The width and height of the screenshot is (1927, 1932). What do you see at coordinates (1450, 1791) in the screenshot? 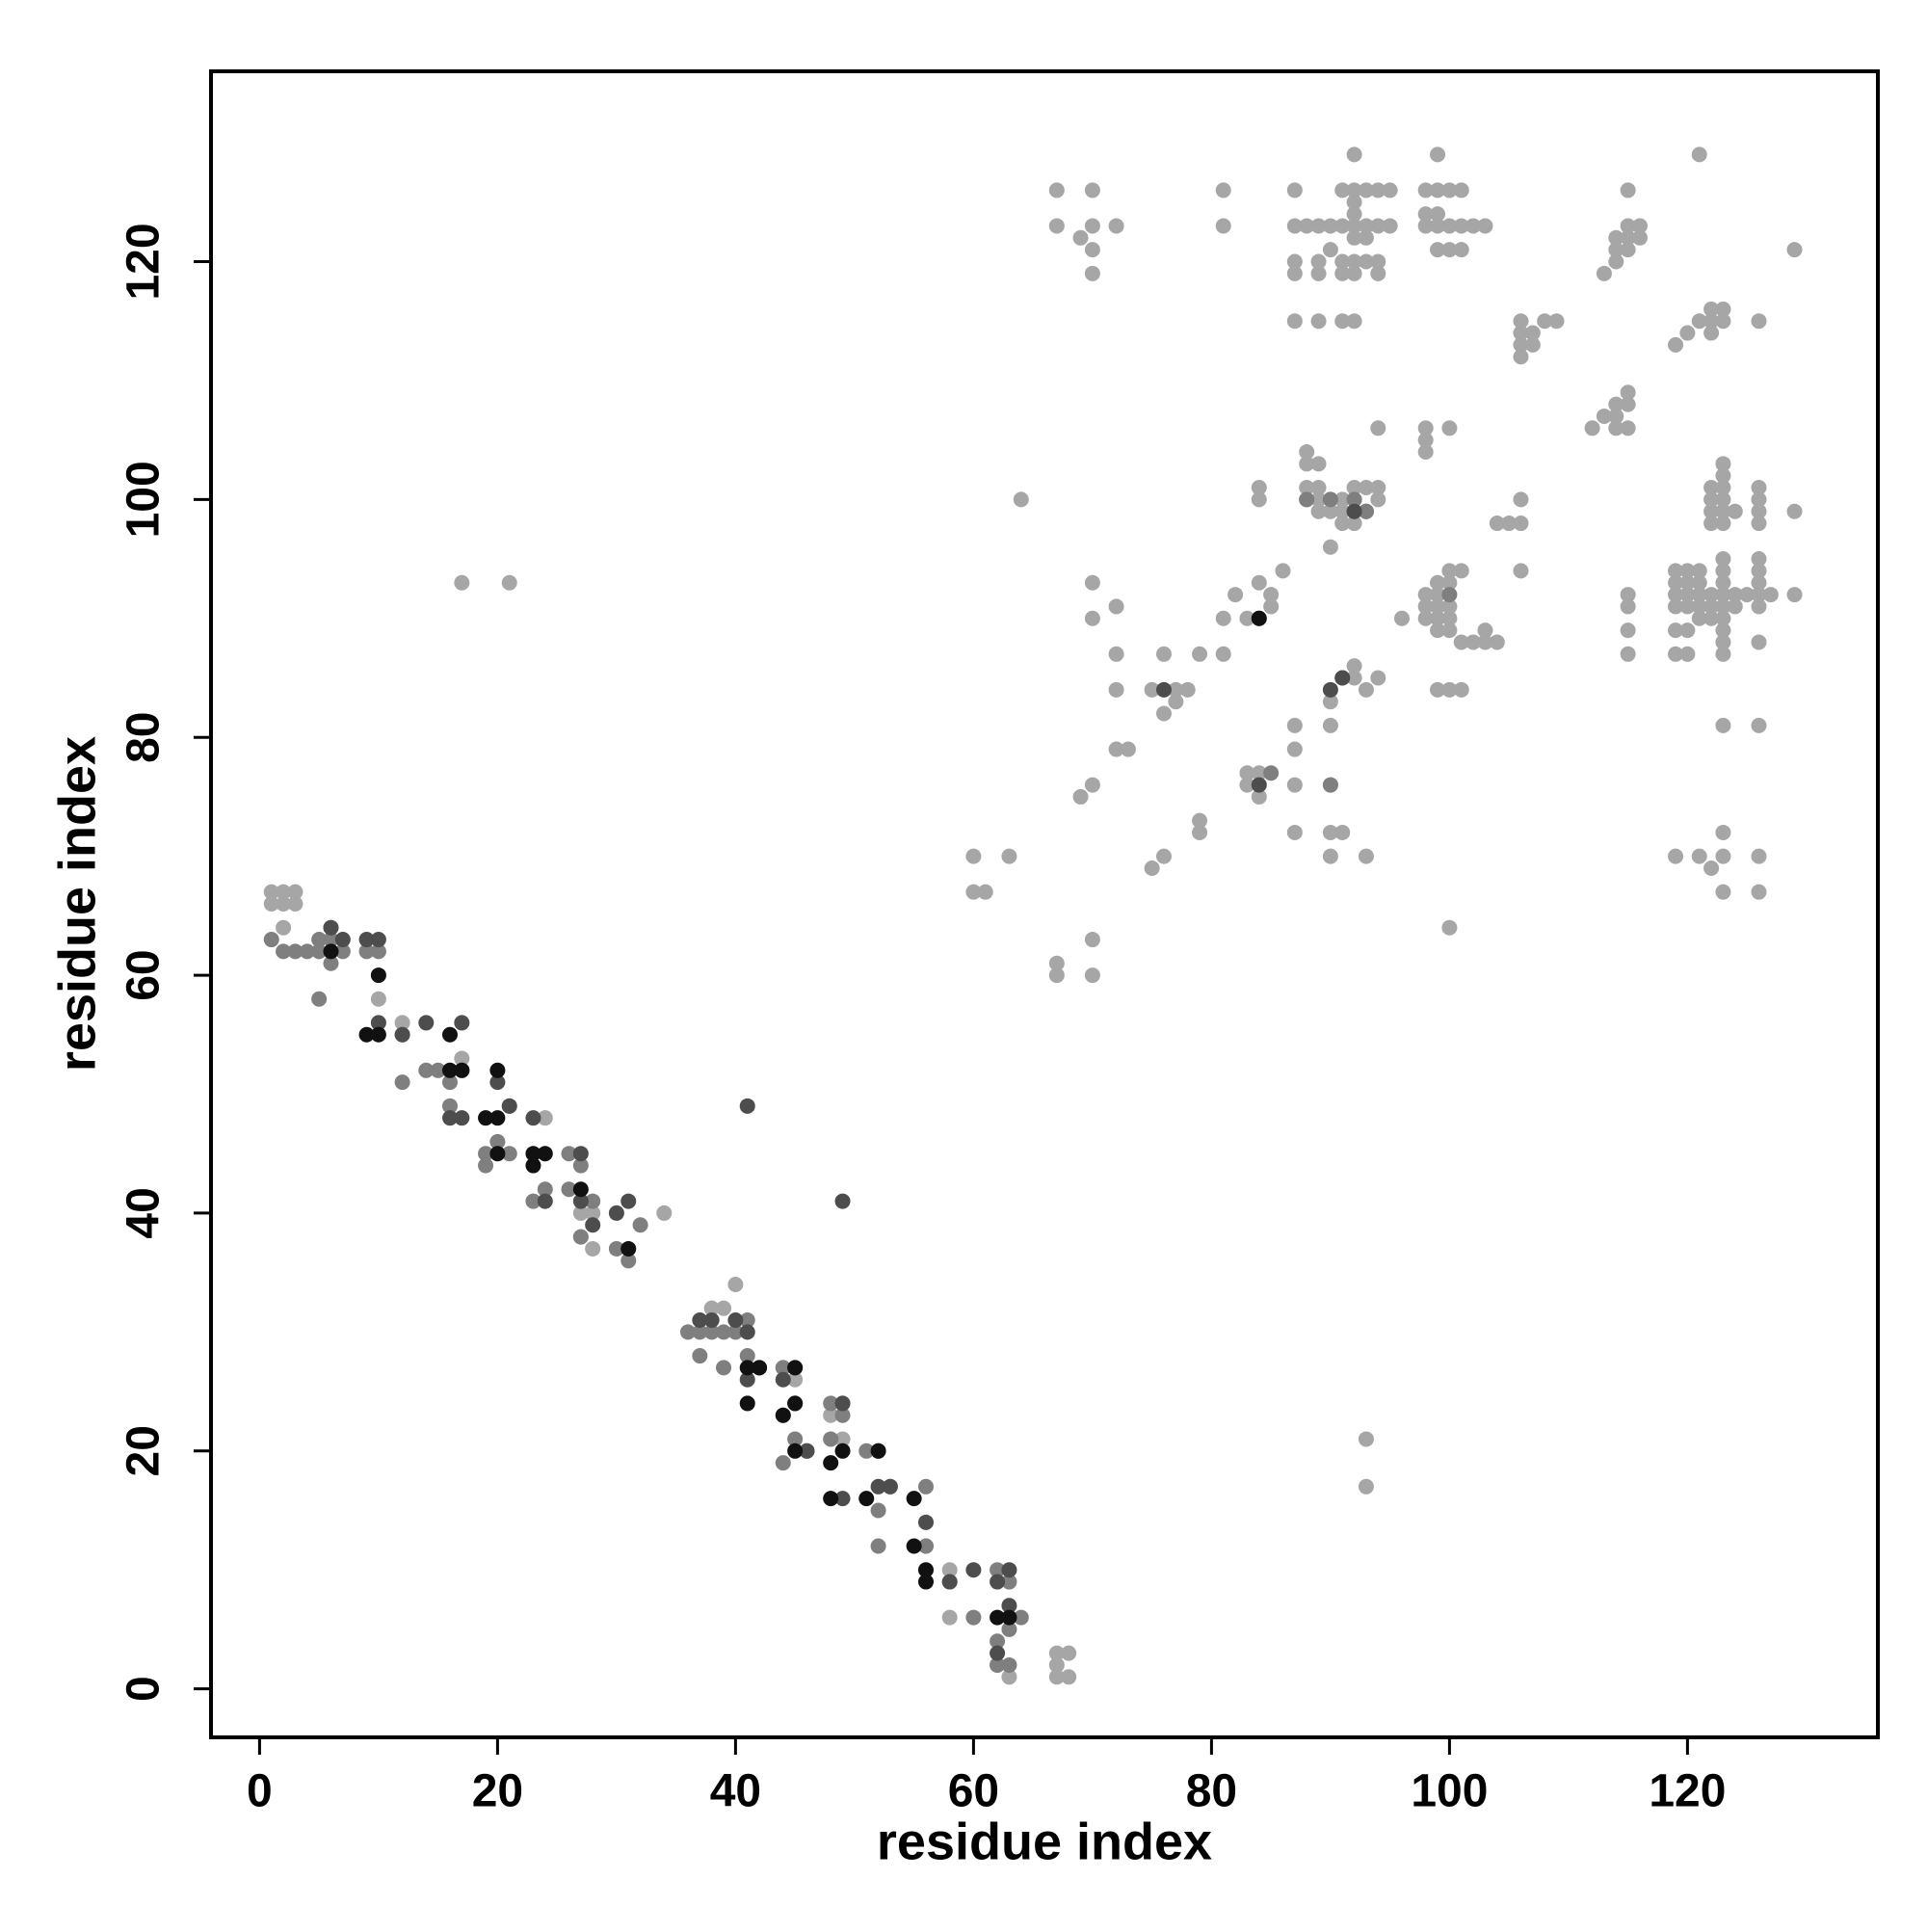
I see `x-tick-label: 100` at bounding box center [1450, 1791].